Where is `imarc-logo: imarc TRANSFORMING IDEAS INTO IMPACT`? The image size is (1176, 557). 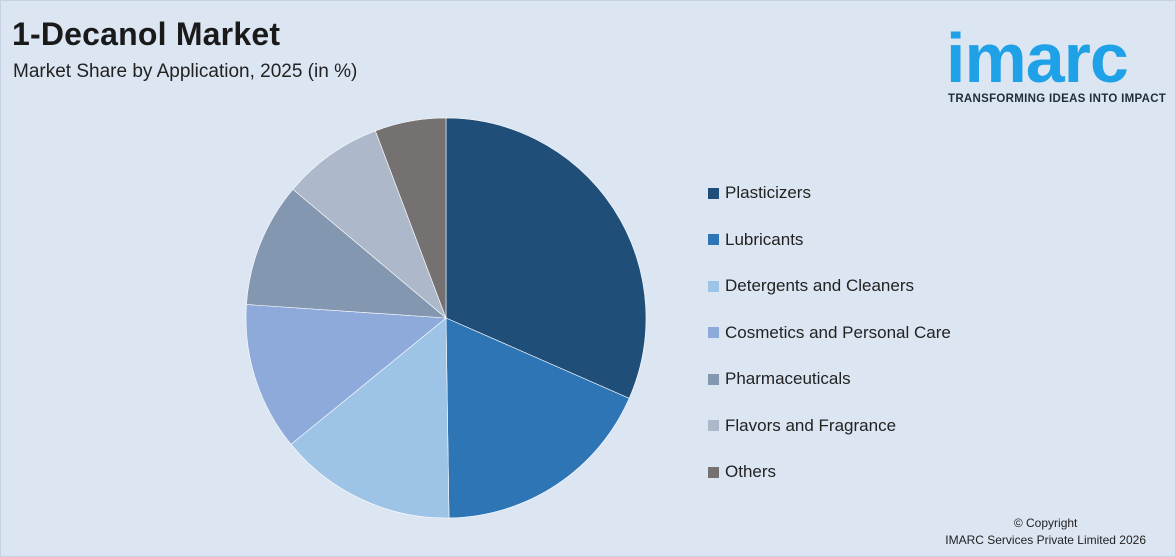 imarc-logo: imarc TRANSFORMING IDEAS INTO IMPACT is located at coordinates (1058, 60).